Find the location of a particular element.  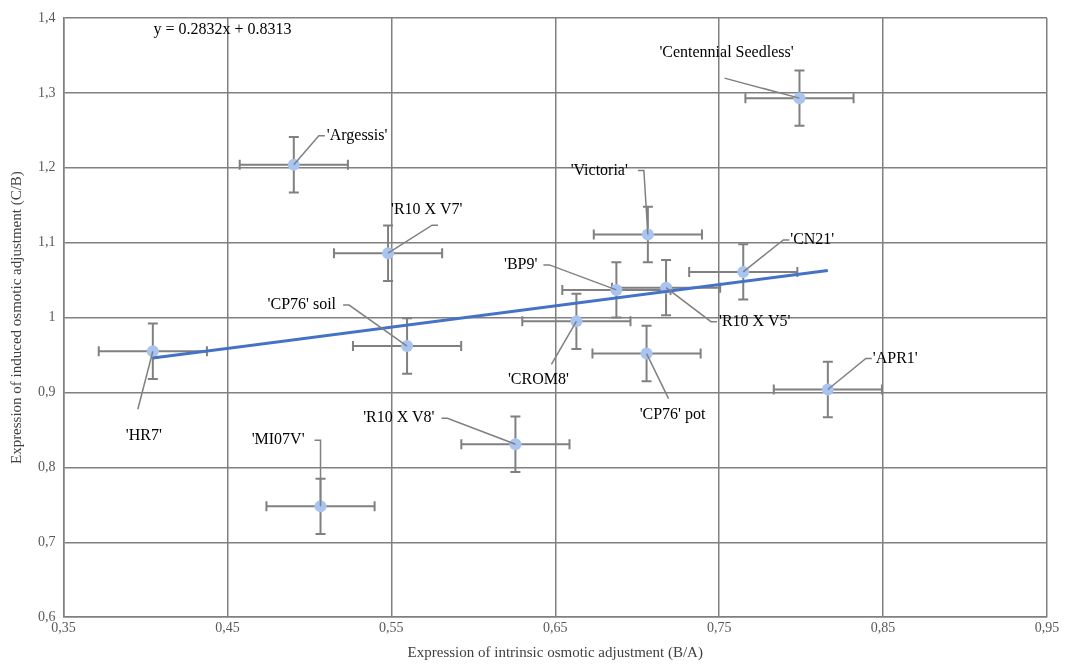

annotation: 'CN21' is located at coordinates (812, 239).